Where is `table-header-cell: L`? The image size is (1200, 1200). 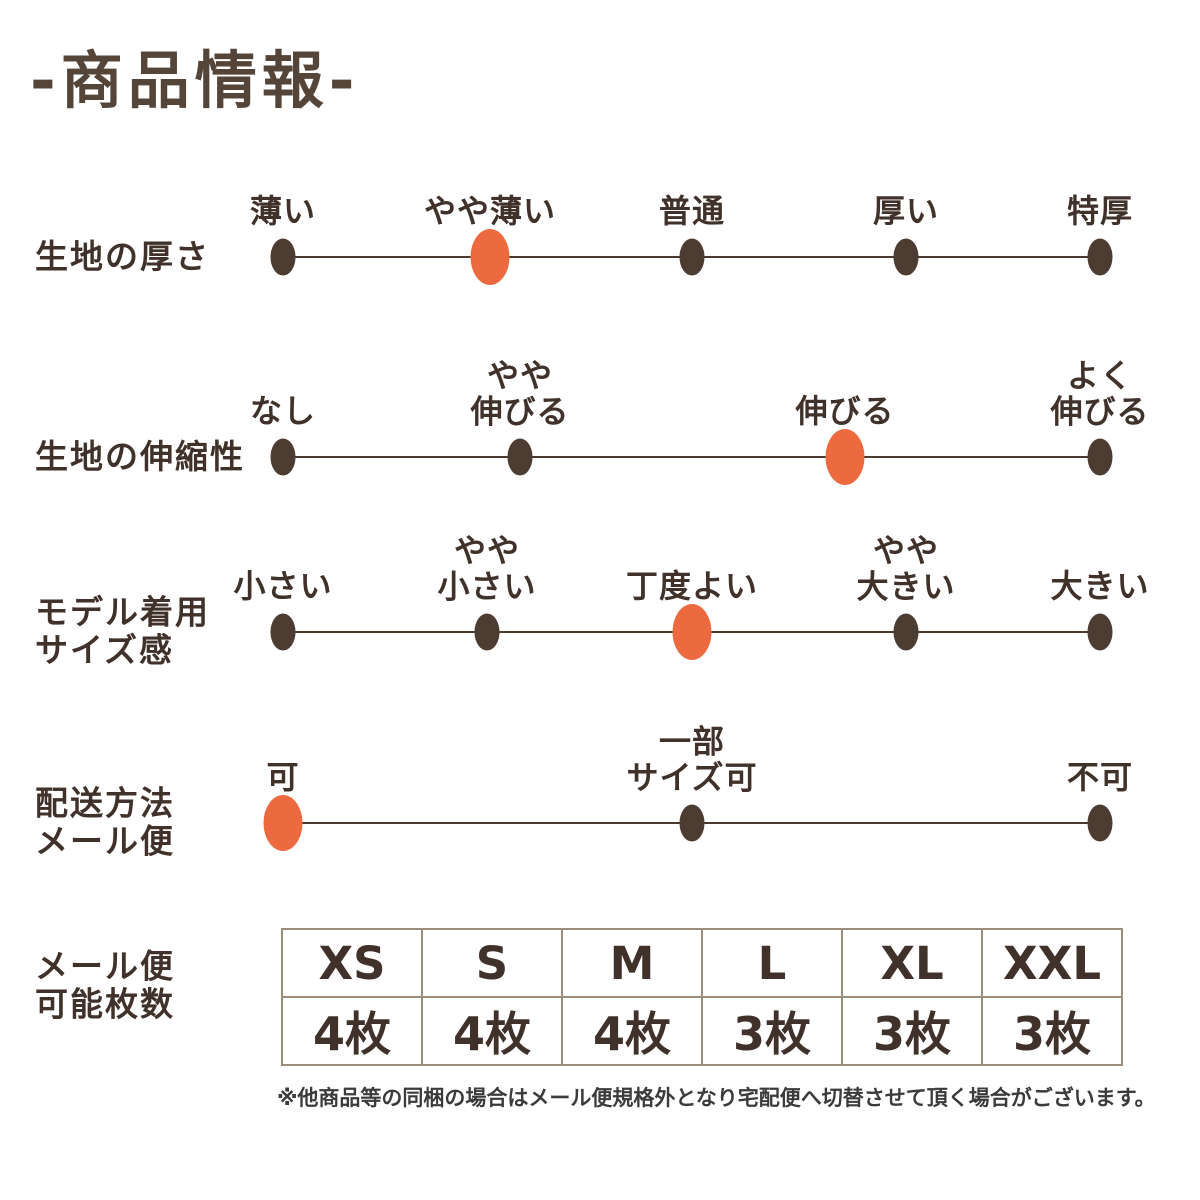 table-header-cell: L is located at coordinates (772, 963).